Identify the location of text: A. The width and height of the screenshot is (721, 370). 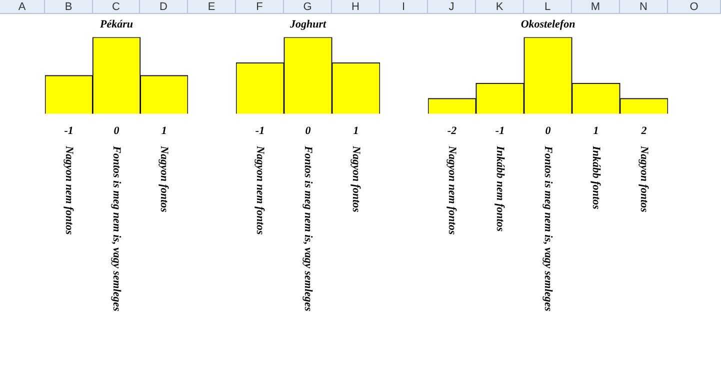
(22, 7).